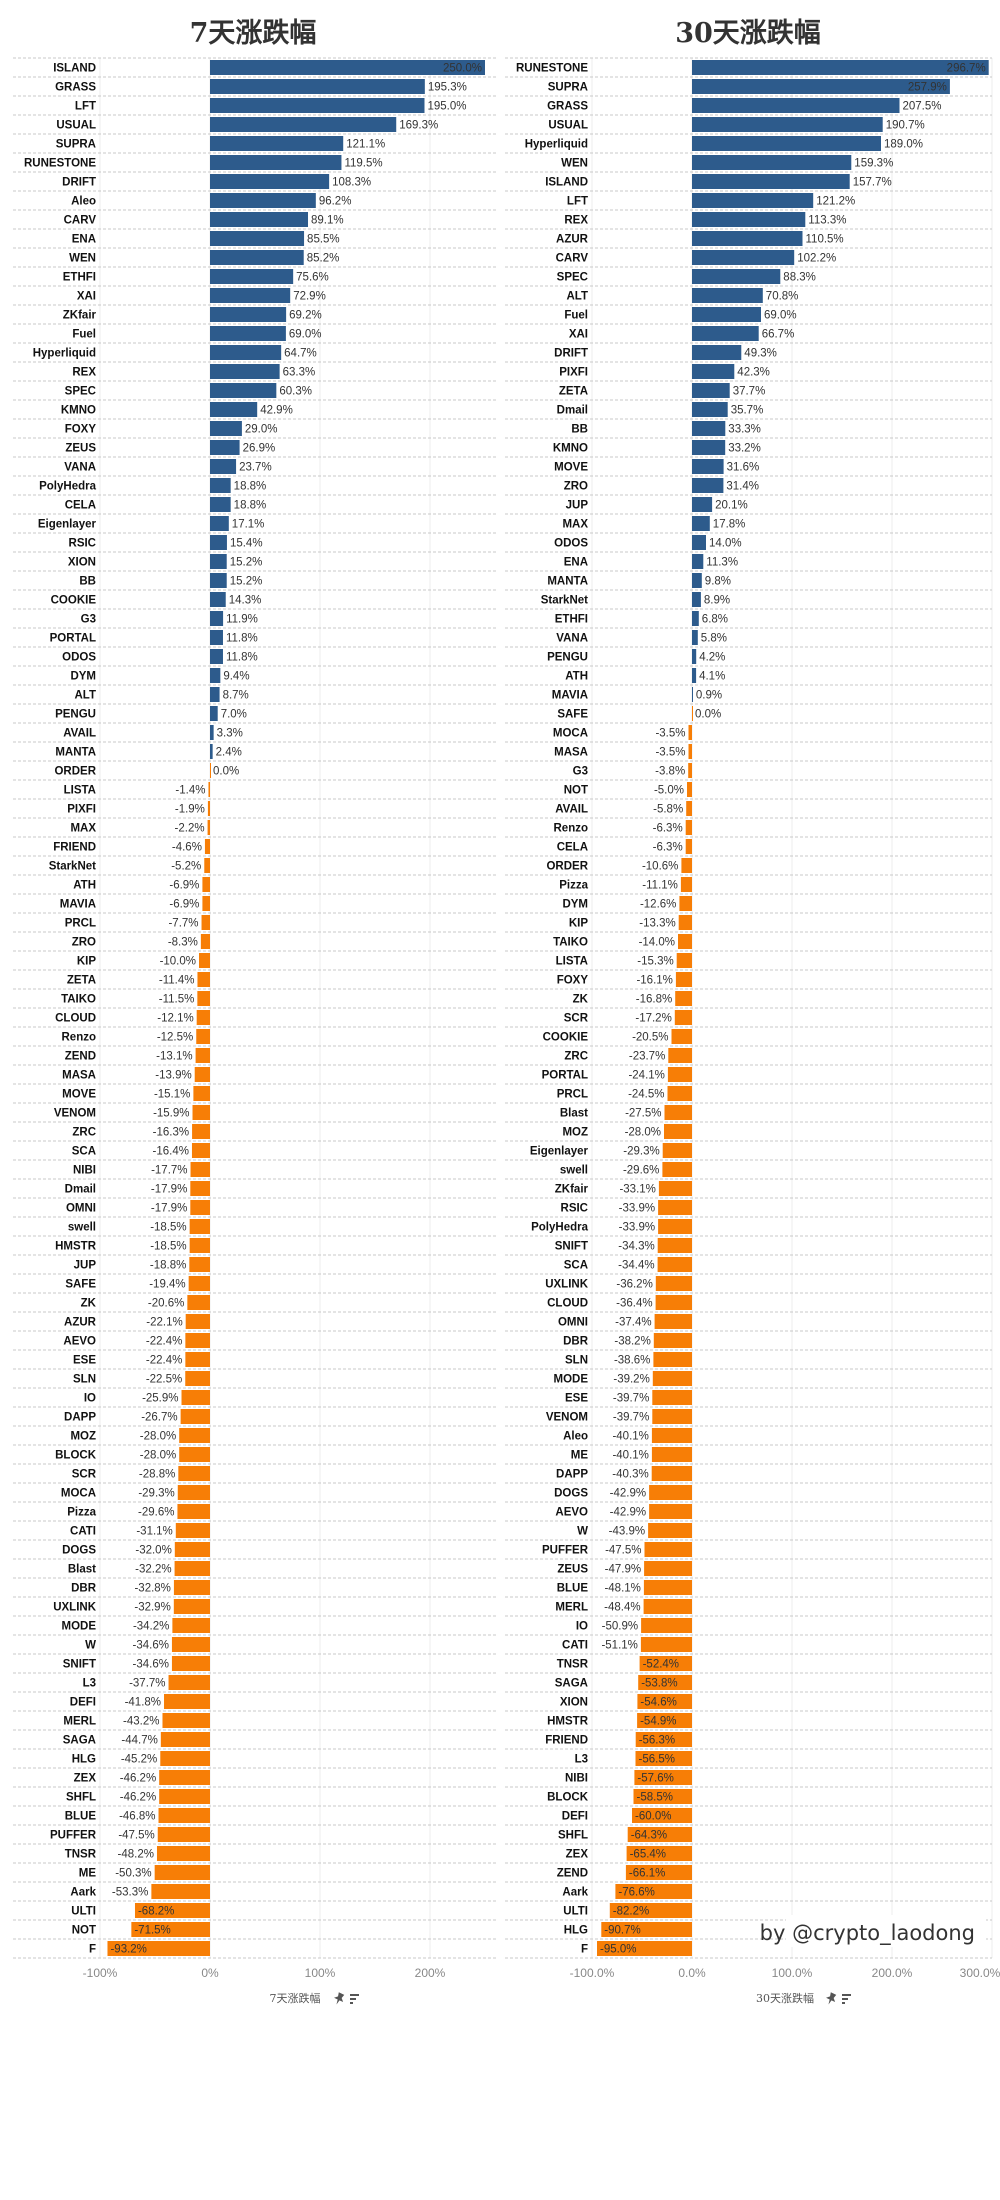  I want to click on category-label-7d: ULTI, so click(83, 1912).